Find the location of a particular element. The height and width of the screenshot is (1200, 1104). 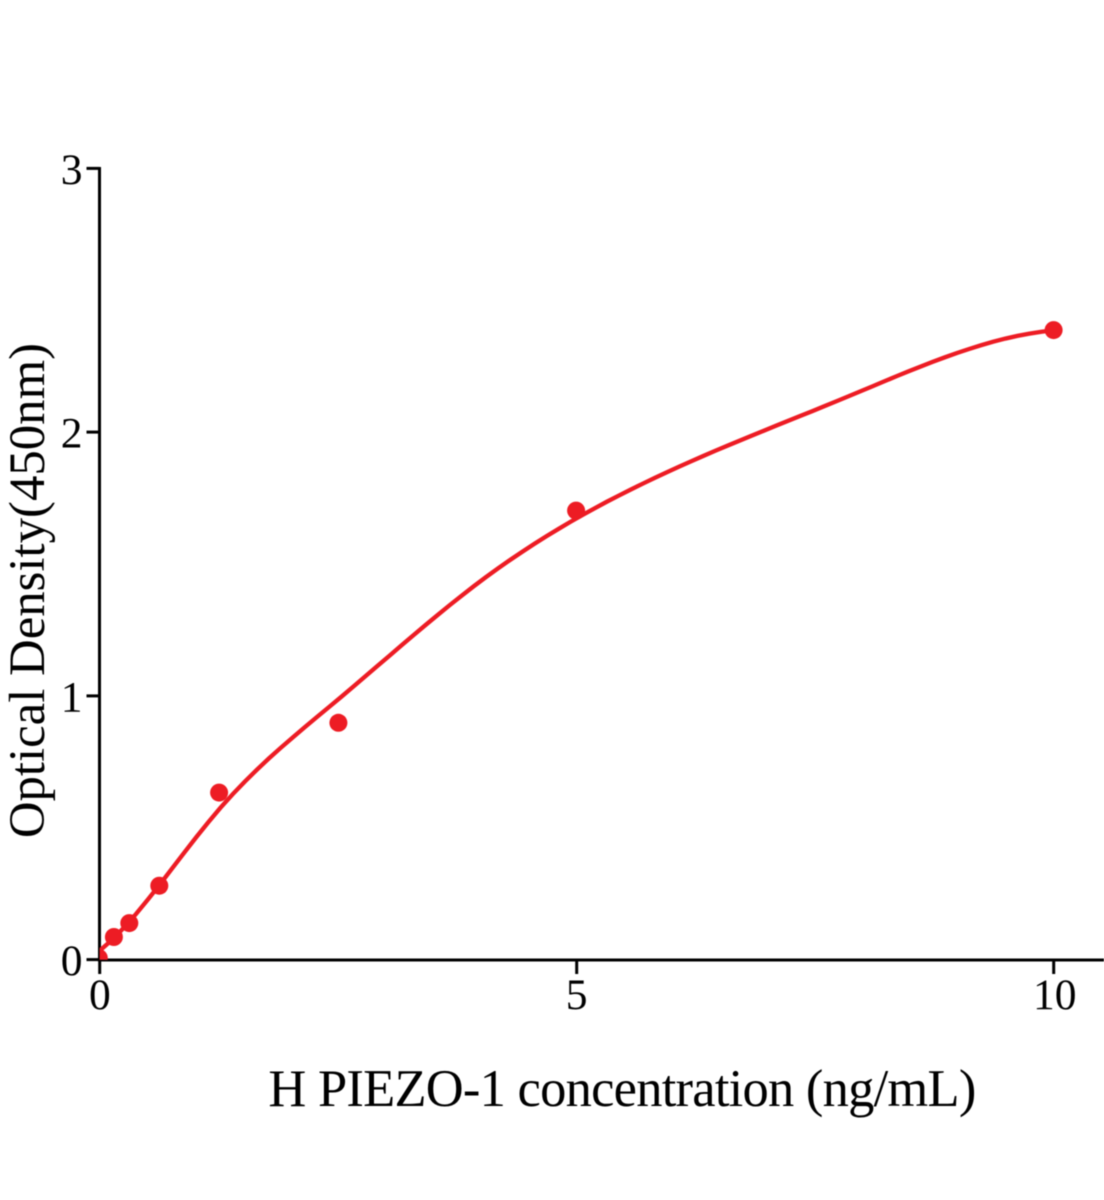

svg-text: 10 is located at coordinates (1055, 995).